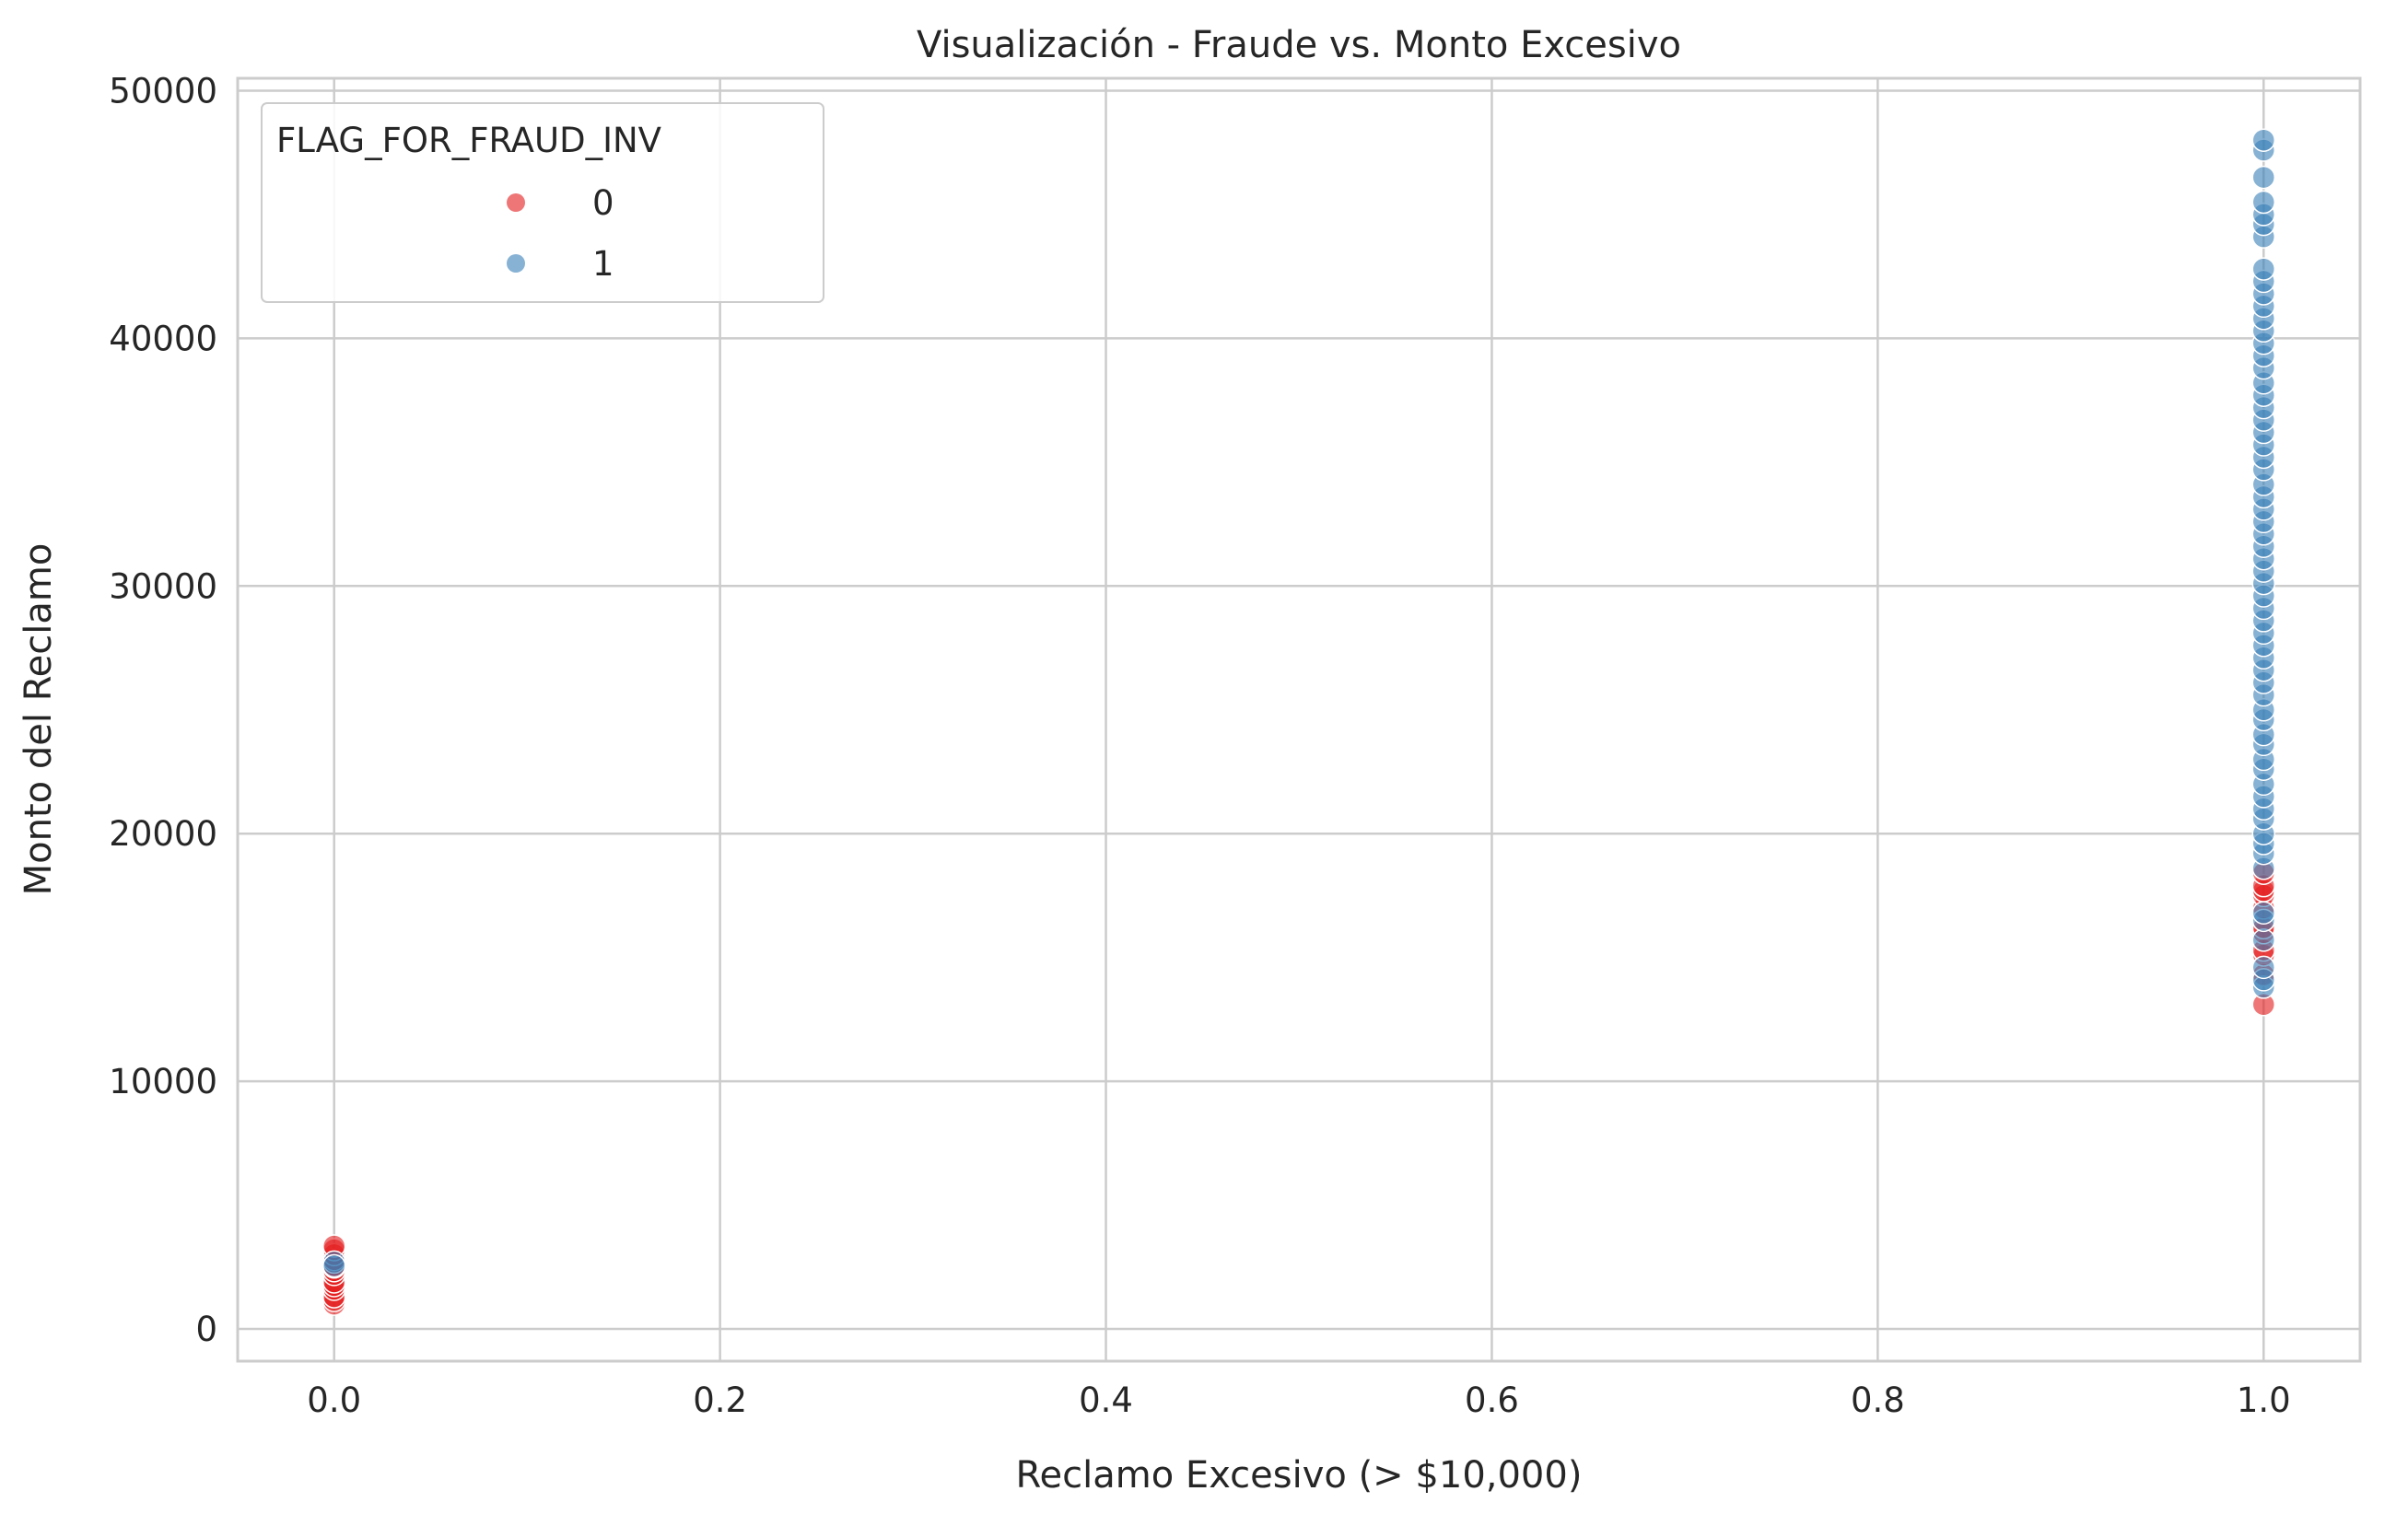 This screenshot has width=2408, height=1526. Describe the element at coordinates (39, 719) in the screenshot. I see `y-axis-label: Monto del Reclamo` at that location.